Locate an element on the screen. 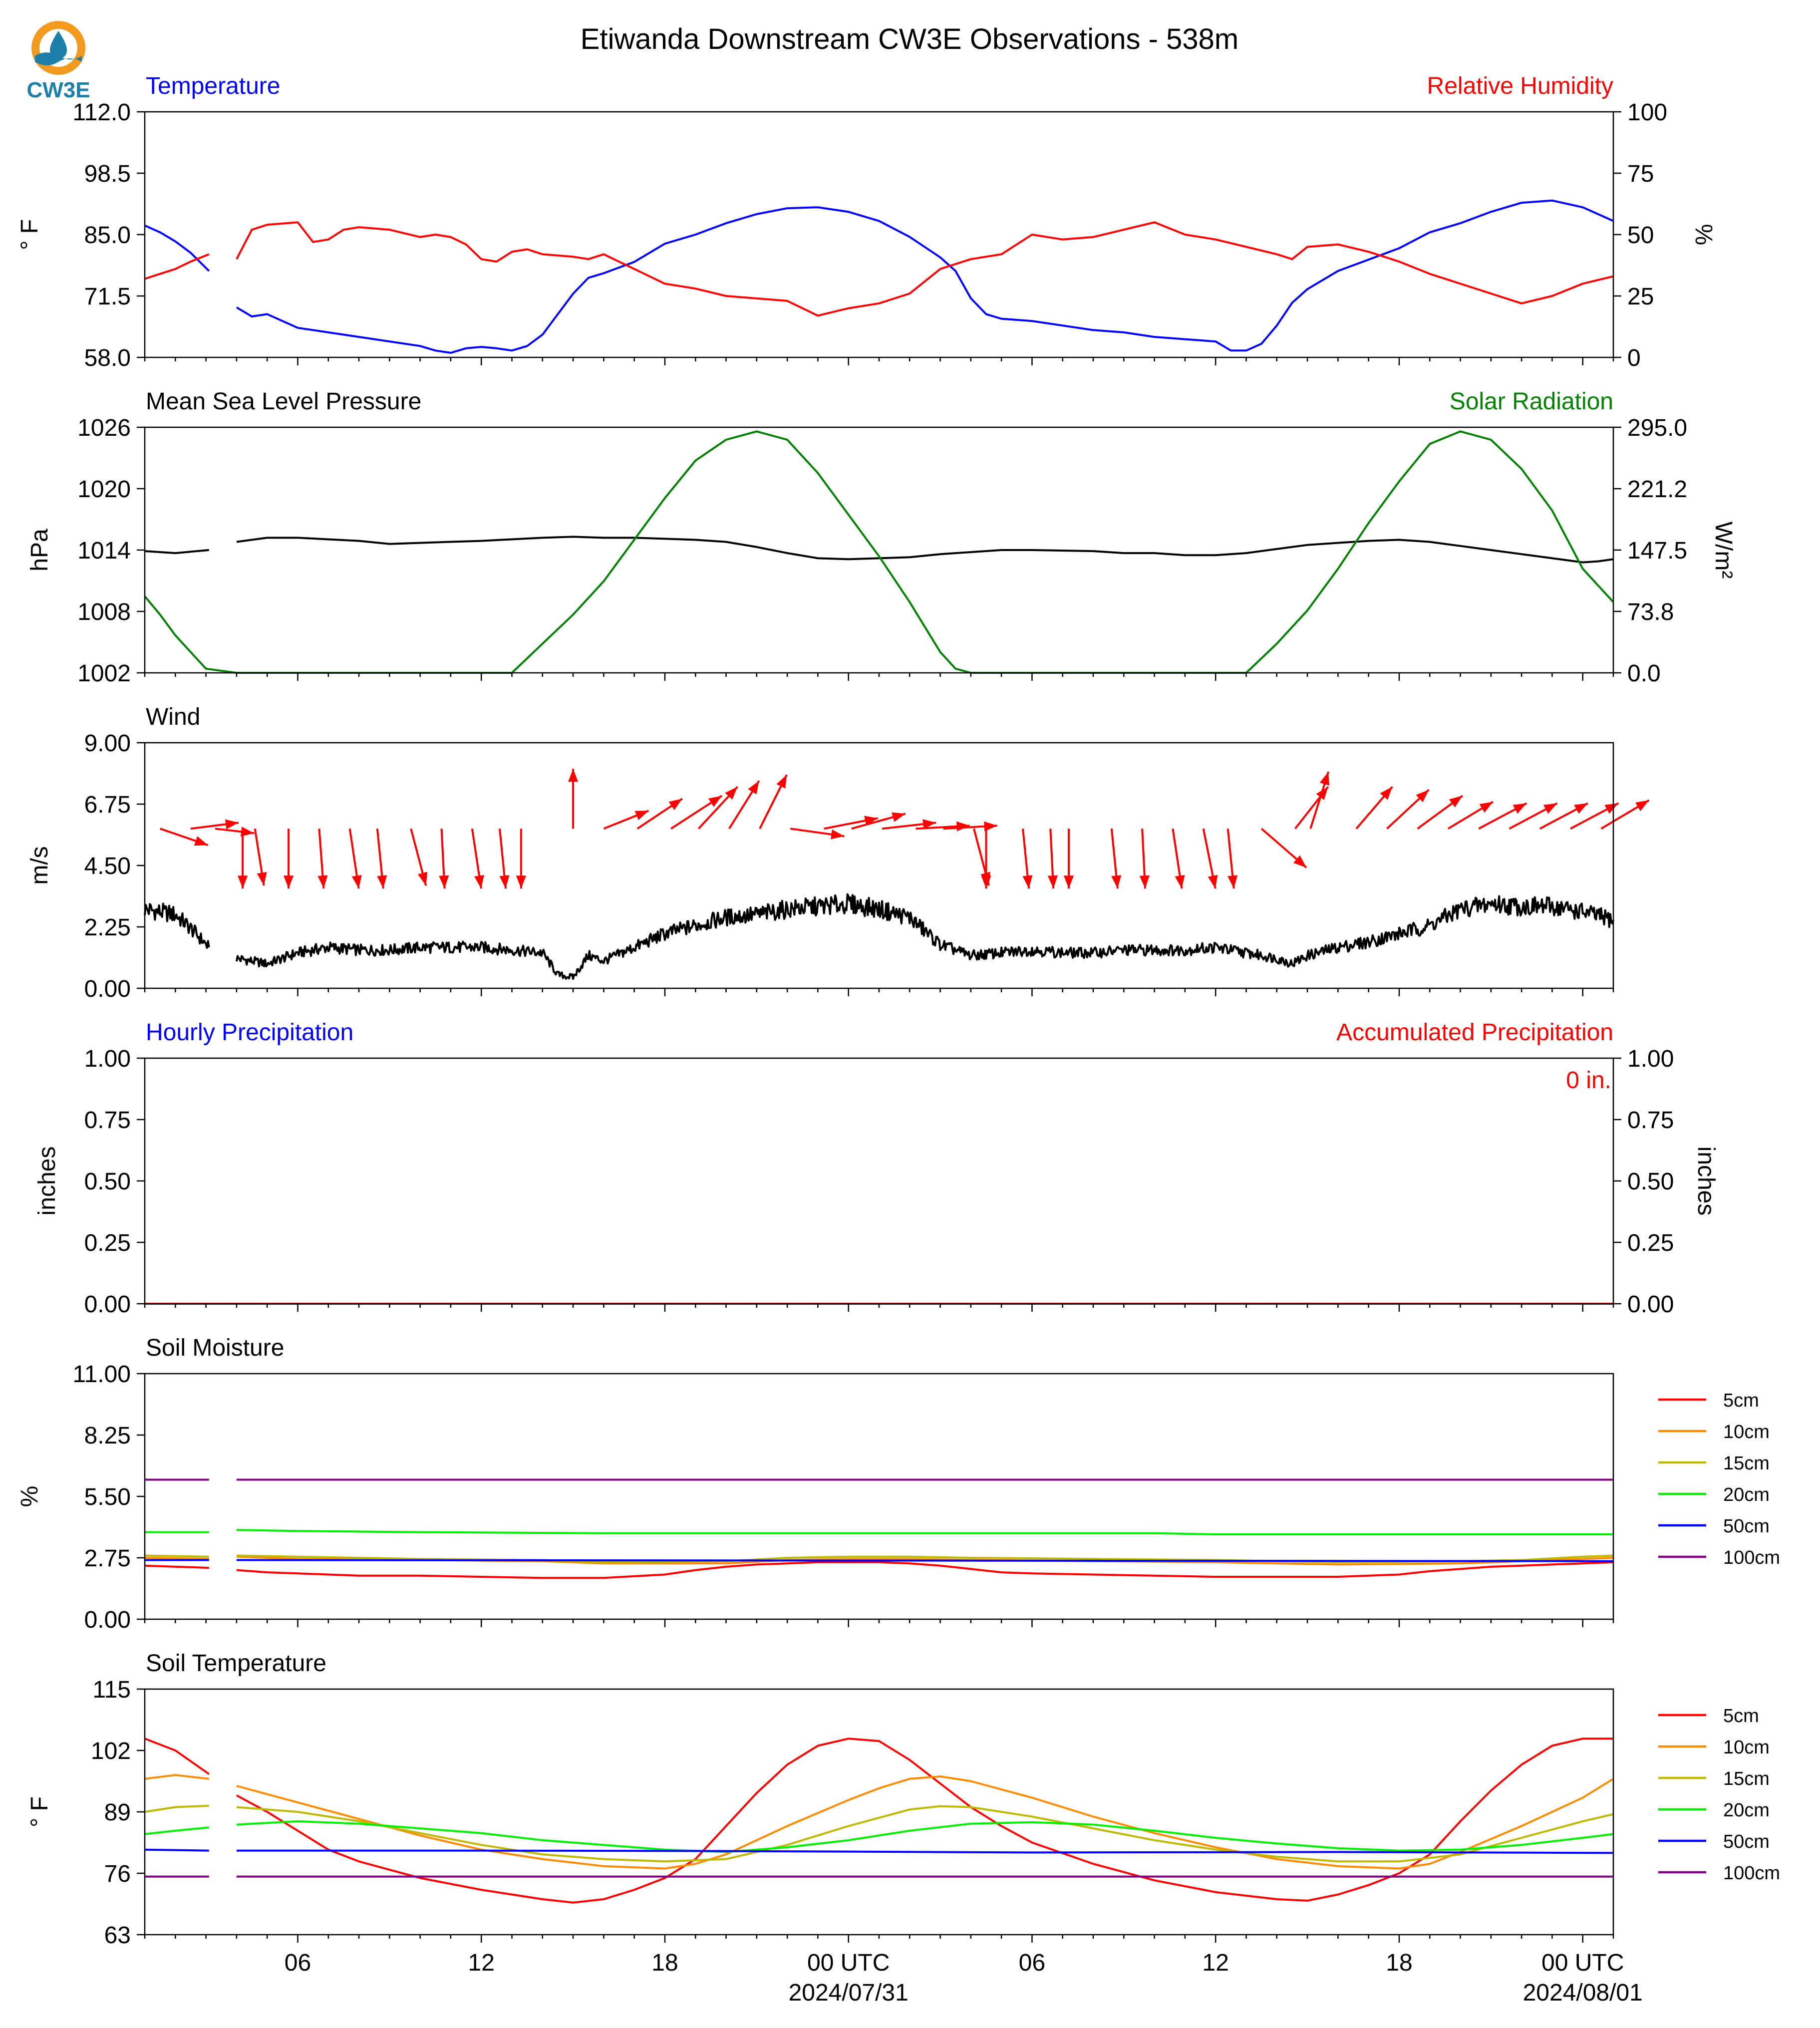  temperature-title: Temperature is located at coordinates (213, 86).